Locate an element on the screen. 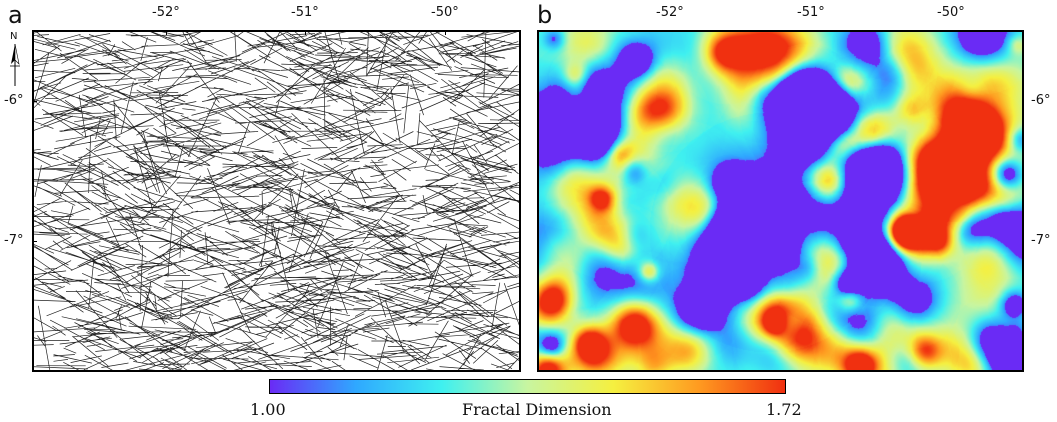 The image size is (1057, 422). north-label: N is located at coordinates (14, 36).